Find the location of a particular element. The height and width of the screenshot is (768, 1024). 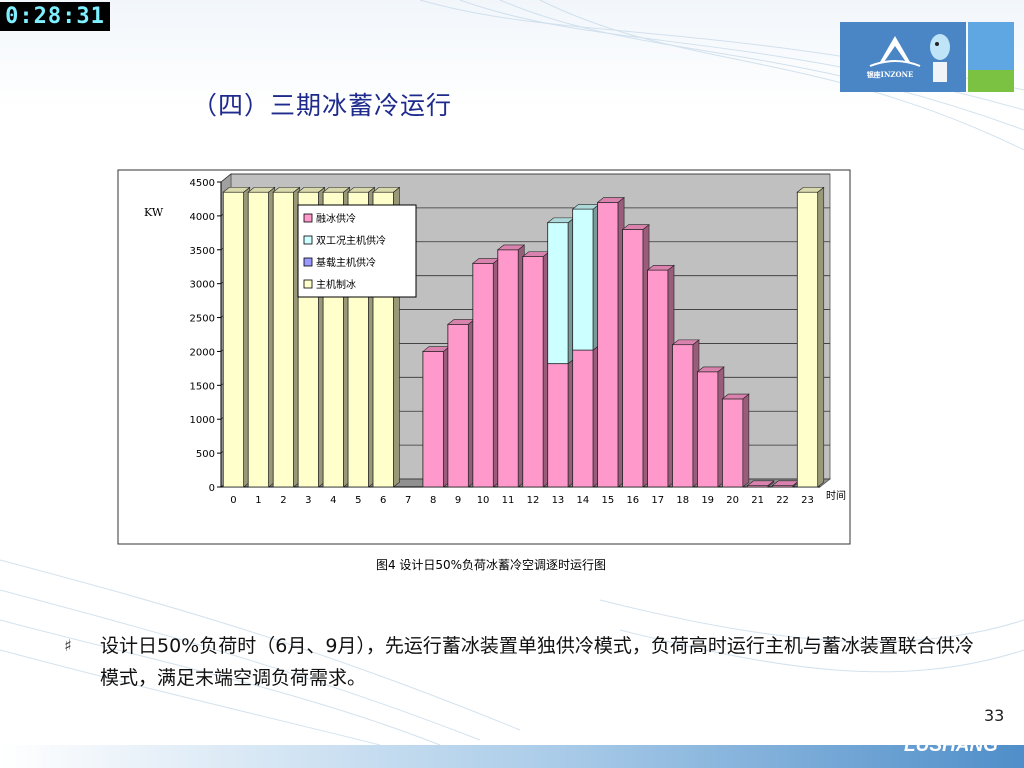

y-tick-label: 4000 is located at coordinates (202, 217).